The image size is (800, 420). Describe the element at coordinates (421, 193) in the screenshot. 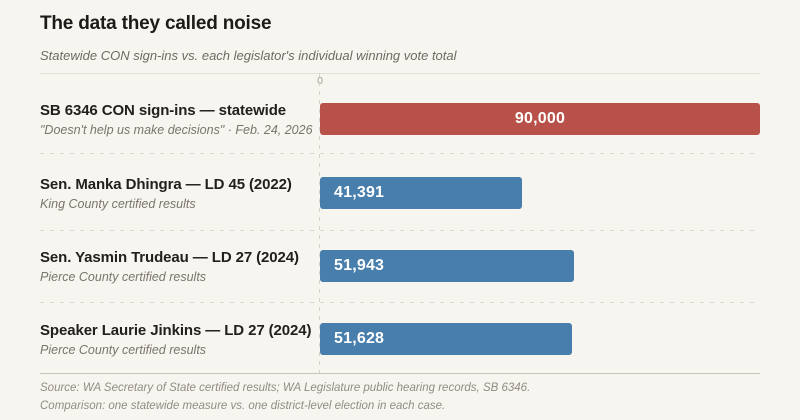

I see `bar: 41,391` at that location.